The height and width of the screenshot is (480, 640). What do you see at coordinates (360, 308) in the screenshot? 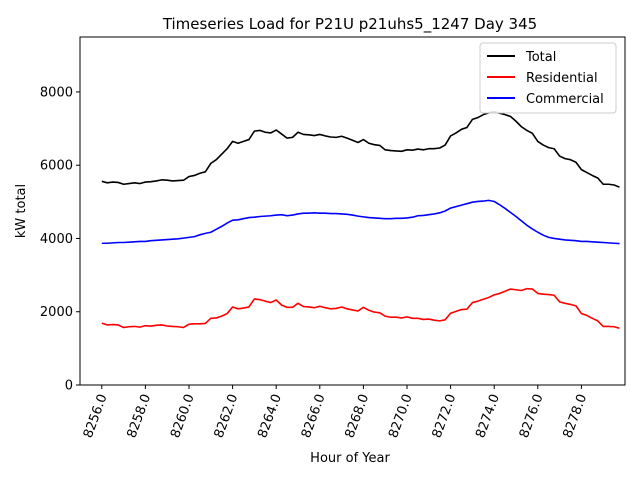
I see `series-line-residential` at bounding box center [360, 308].